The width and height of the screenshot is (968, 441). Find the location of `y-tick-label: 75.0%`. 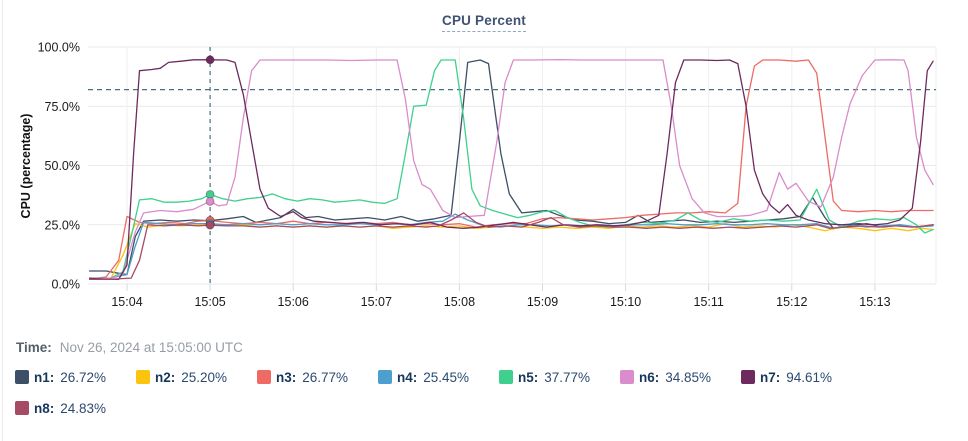

y-tick-label: 75.0% is located at coordinates (62, 107).